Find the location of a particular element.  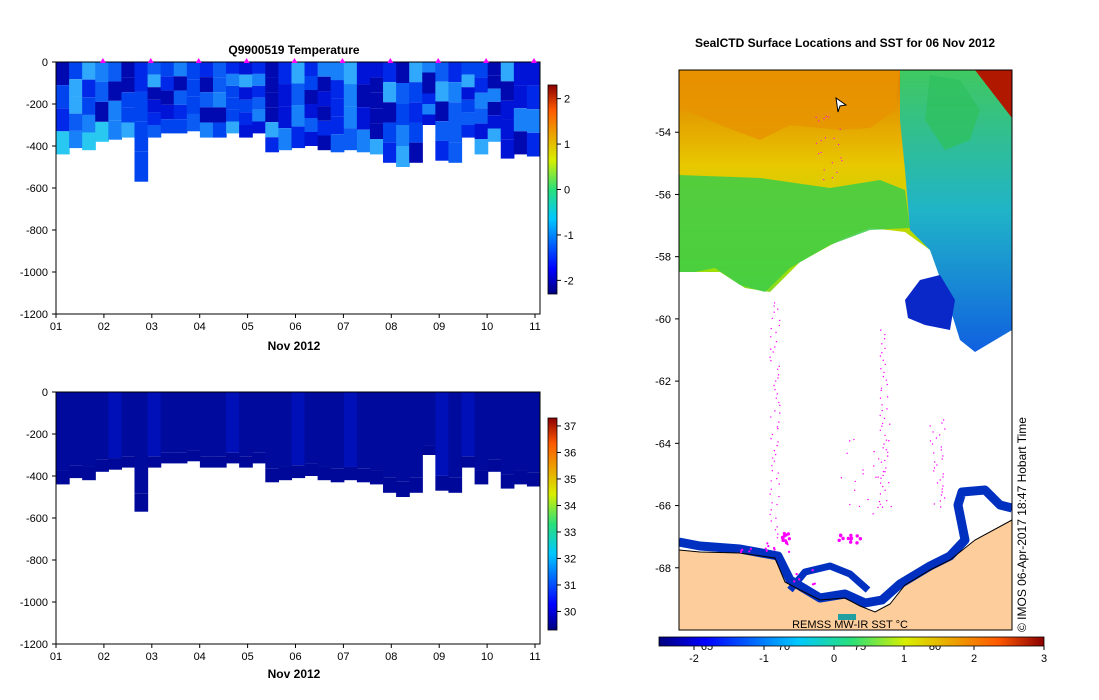

salinity-heatmap is located at coordinates (298, 452).